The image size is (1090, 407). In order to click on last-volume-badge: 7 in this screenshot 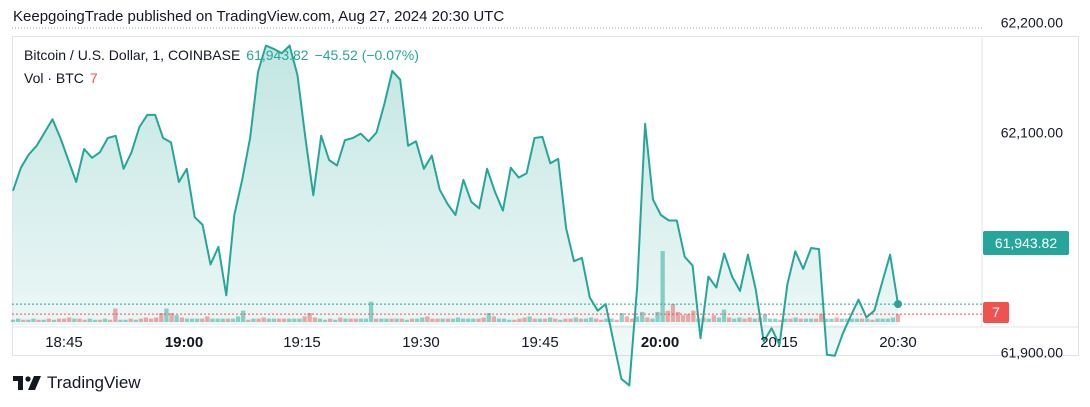, I will do `click(996, 312)`.